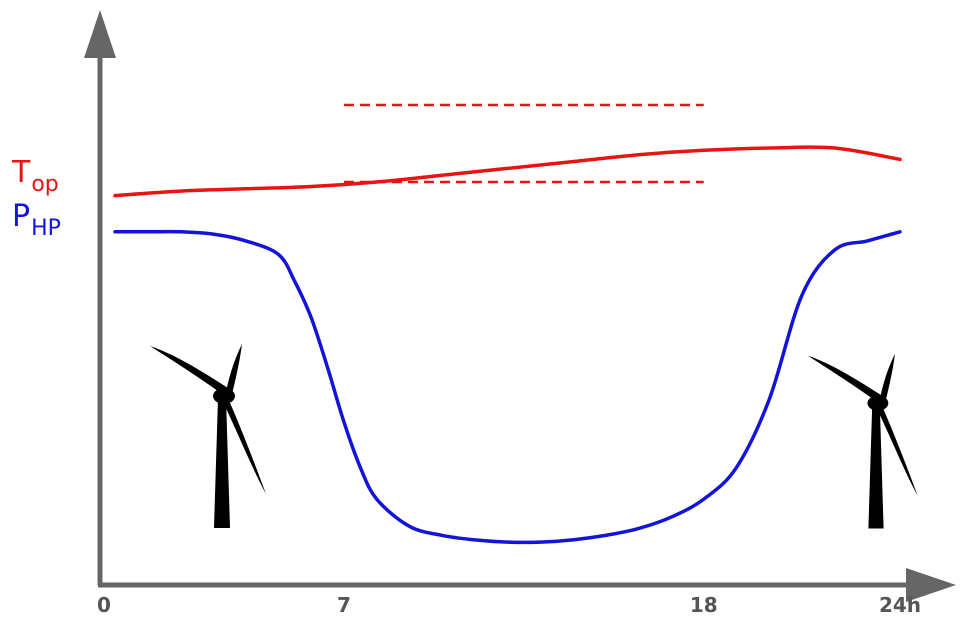 The image size is (966, 619). What do you see at coordinates (900, 605) in the screenshot?
I see `x-tick-label: 24h` at bounding box center [900, 605].